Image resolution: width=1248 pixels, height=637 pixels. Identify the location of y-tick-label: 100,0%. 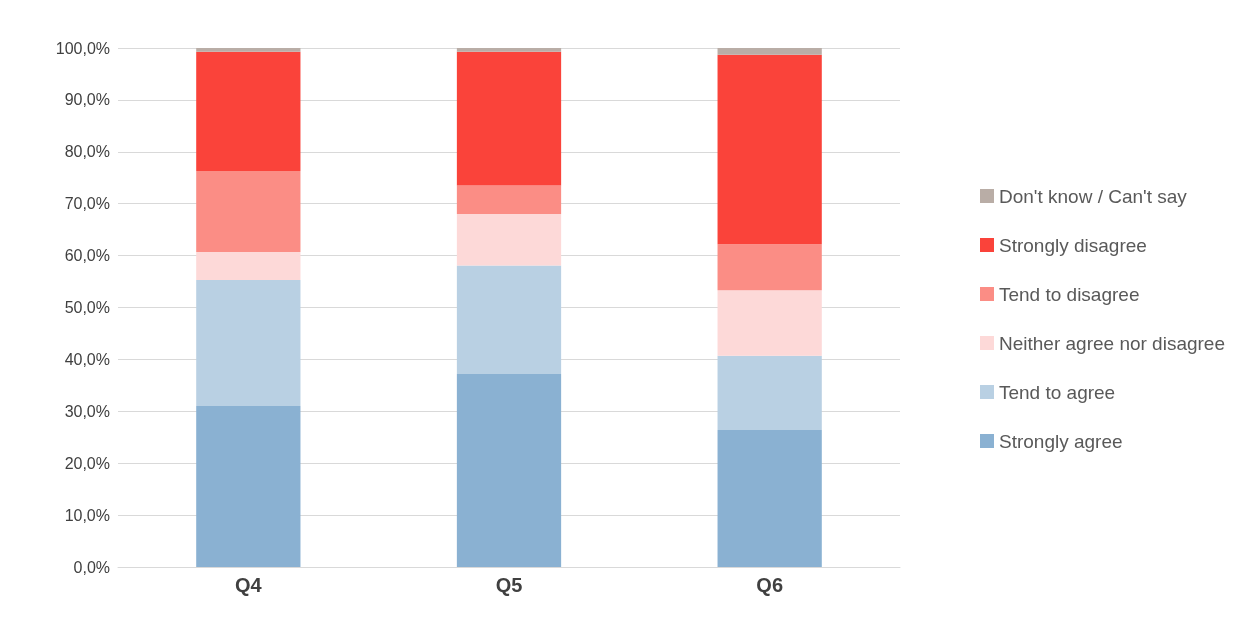
(82, 48).